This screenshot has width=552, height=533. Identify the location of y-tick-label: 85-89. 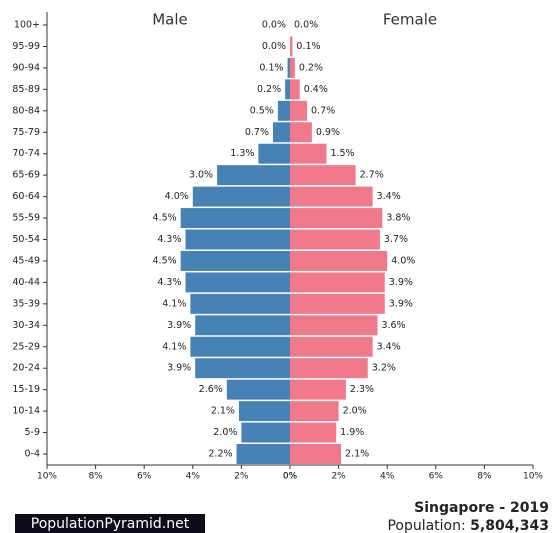
(26, 89).